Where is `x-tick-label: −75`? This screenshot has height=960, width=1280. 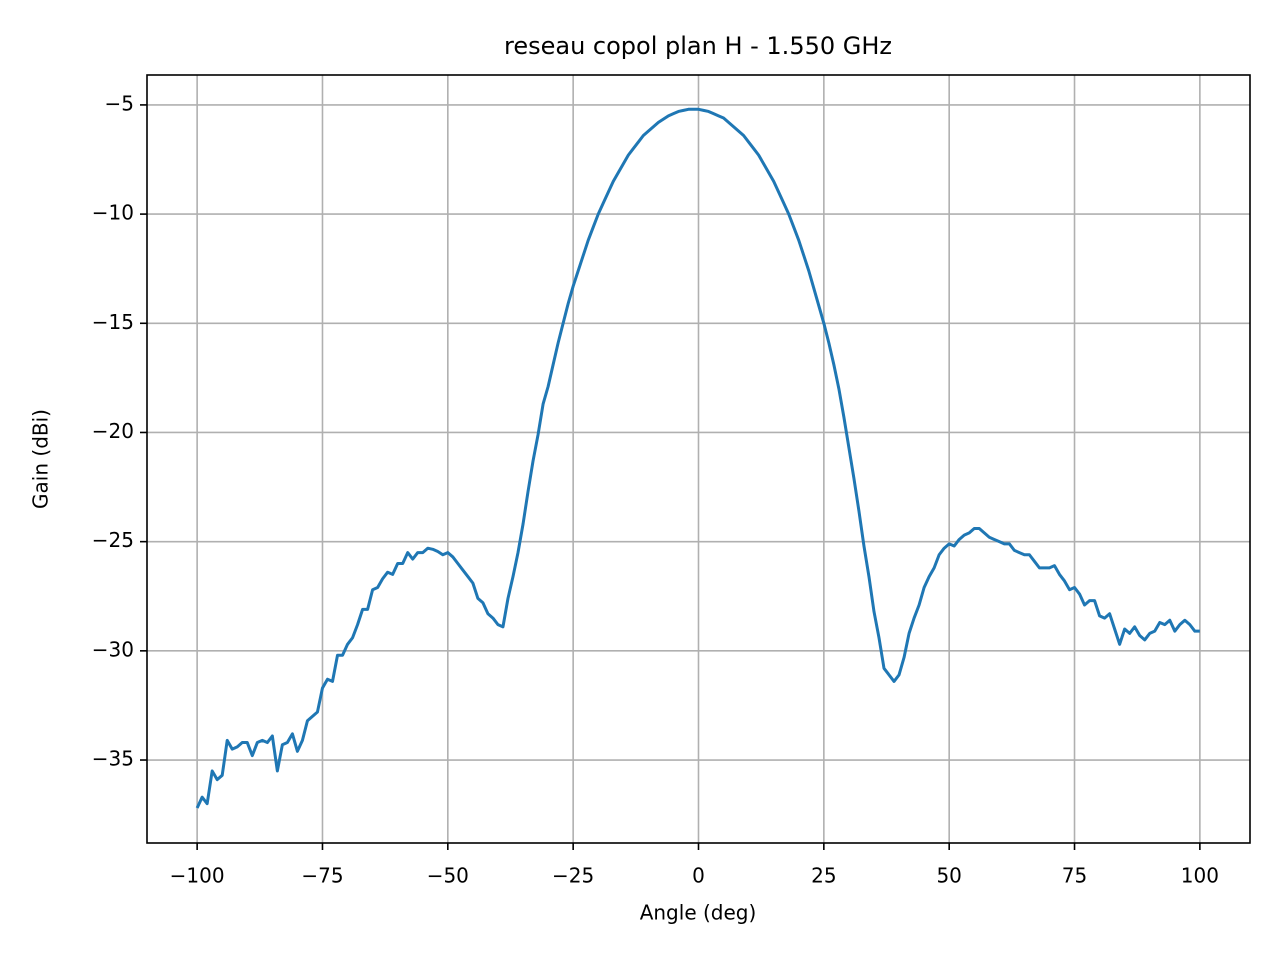
x-tick-label: −75 is located at coordinates (322, 876).